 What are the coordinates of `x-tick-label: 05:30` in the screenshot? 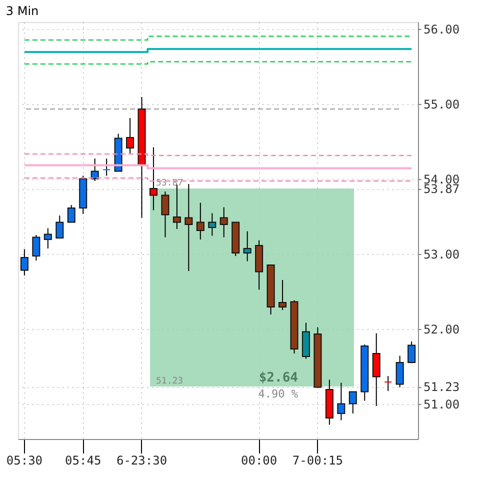 It's located at (24, 461).